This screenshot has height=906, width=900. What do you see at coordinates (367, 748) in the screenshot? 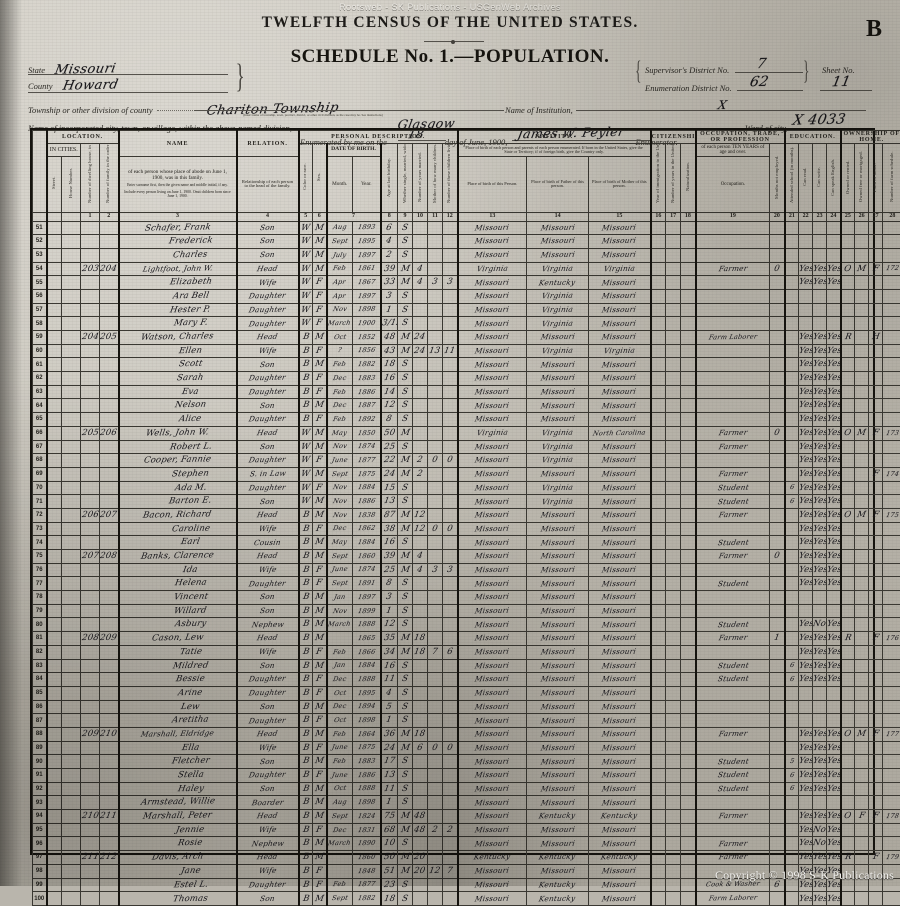
I see `cell-year: 1875` at bounding box center [367, 748].